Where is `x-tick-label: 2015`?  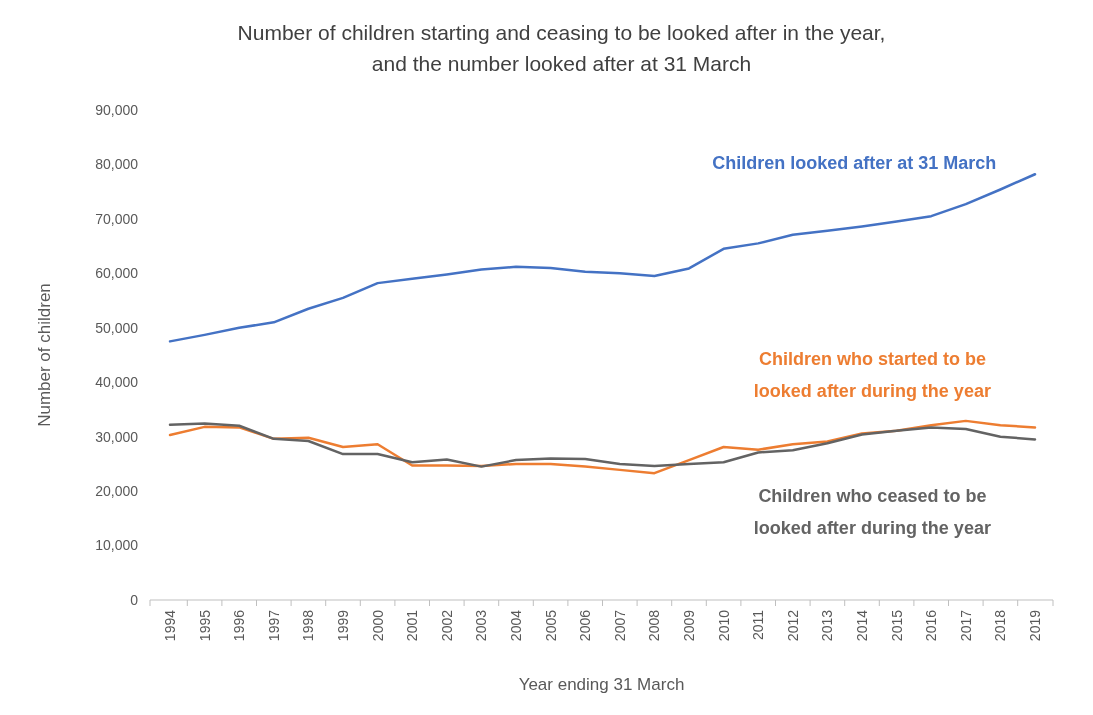
x-tick-label: 2015 is located at coordinates (896, 625).